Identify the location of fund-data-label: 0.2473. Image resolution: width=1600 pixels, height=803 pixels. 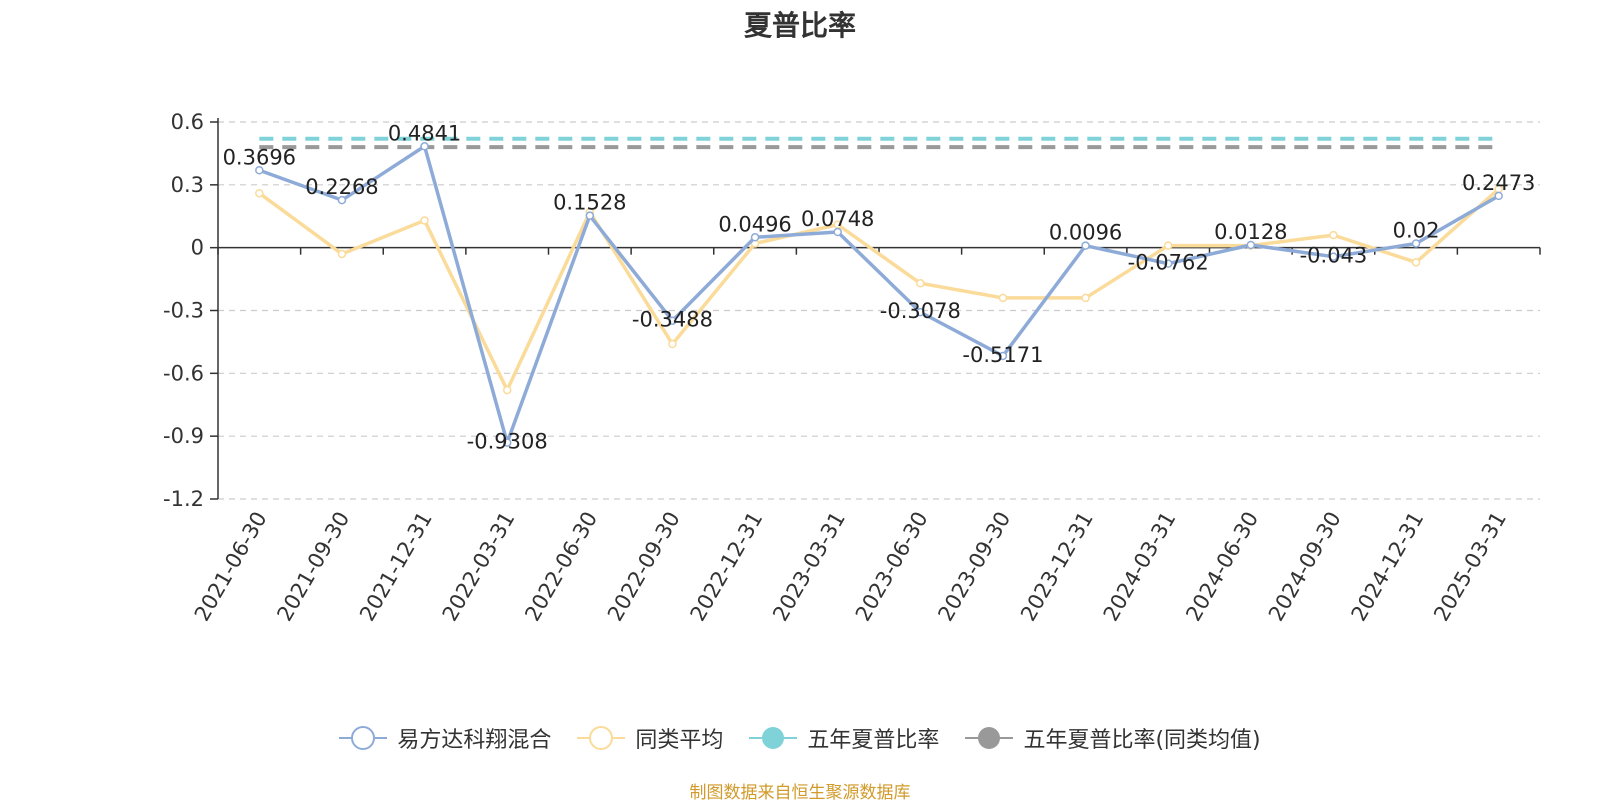
(1498, 183).